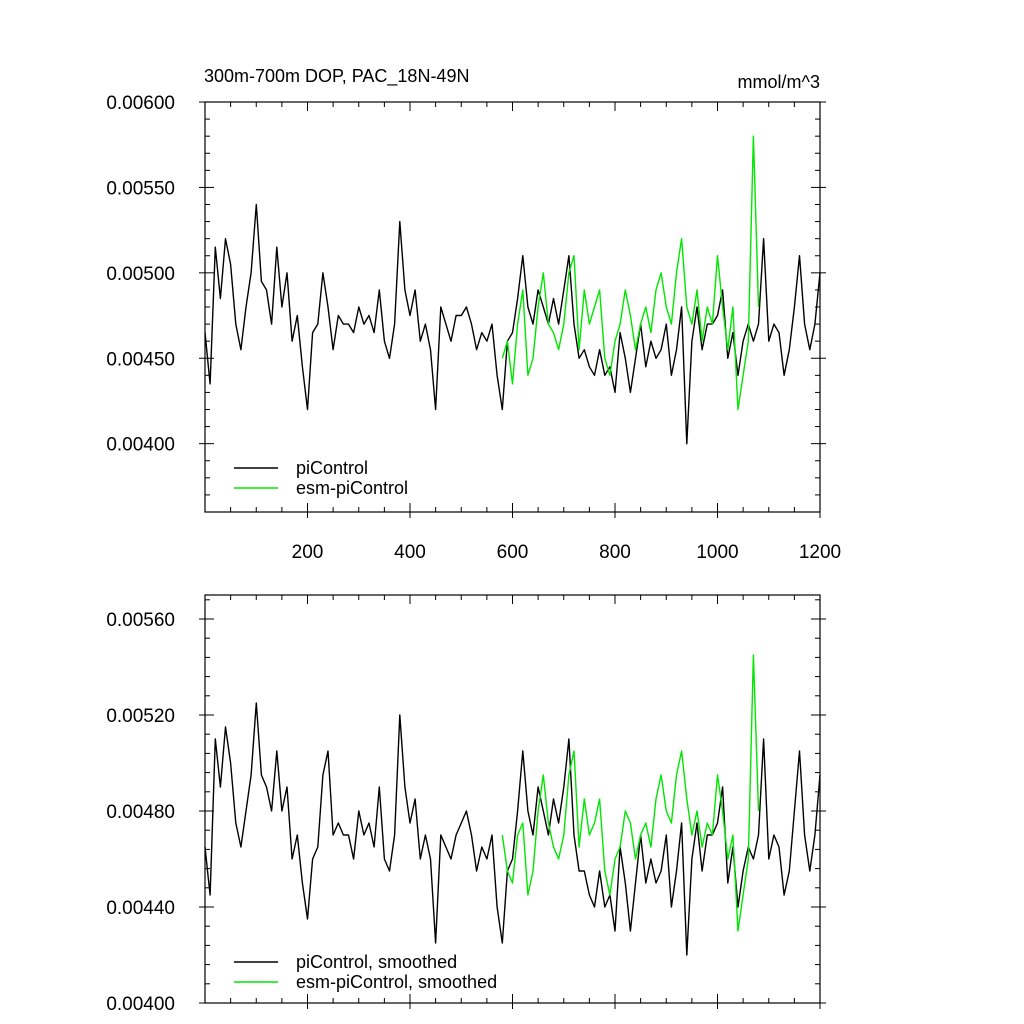  Describe the element at coordinates (779, 82) in the screenshot. I see `units-label: mmol/m^3` at that location.